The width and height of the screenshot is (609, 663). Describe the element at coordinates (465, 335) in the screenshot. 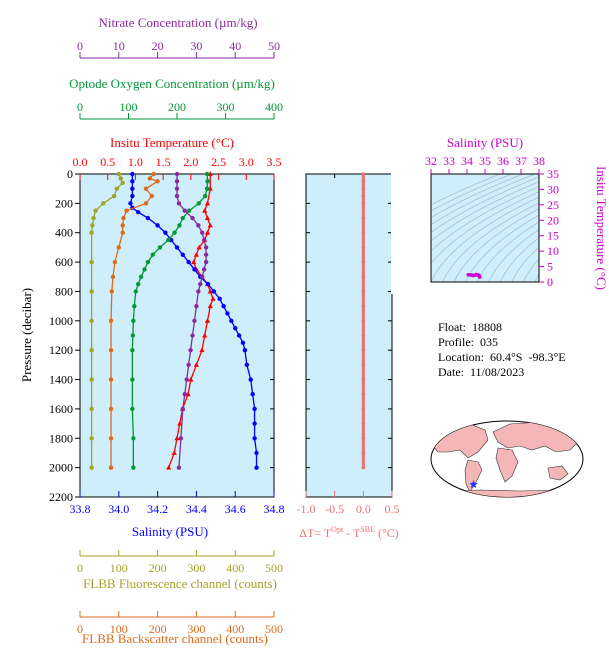

I see `profile-info: Profile: 035` at that location.